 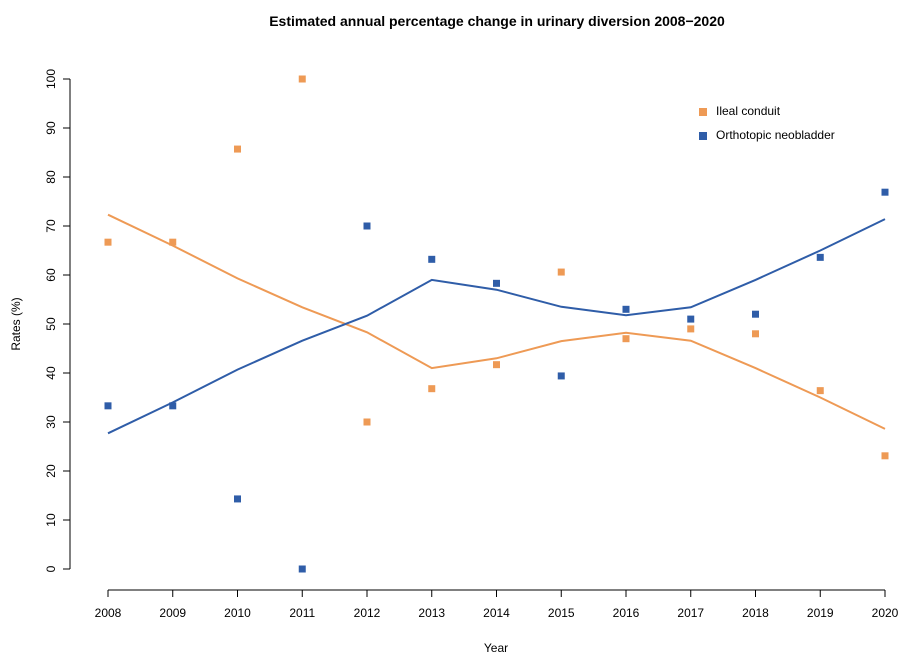 I want to click on x-tick-label: 2018, so click(x=755, y=613).